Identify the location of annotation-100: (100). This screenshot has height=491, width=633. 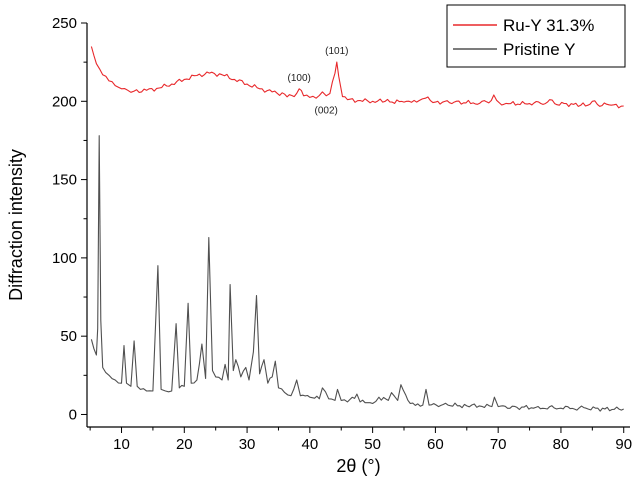
(298, 78).